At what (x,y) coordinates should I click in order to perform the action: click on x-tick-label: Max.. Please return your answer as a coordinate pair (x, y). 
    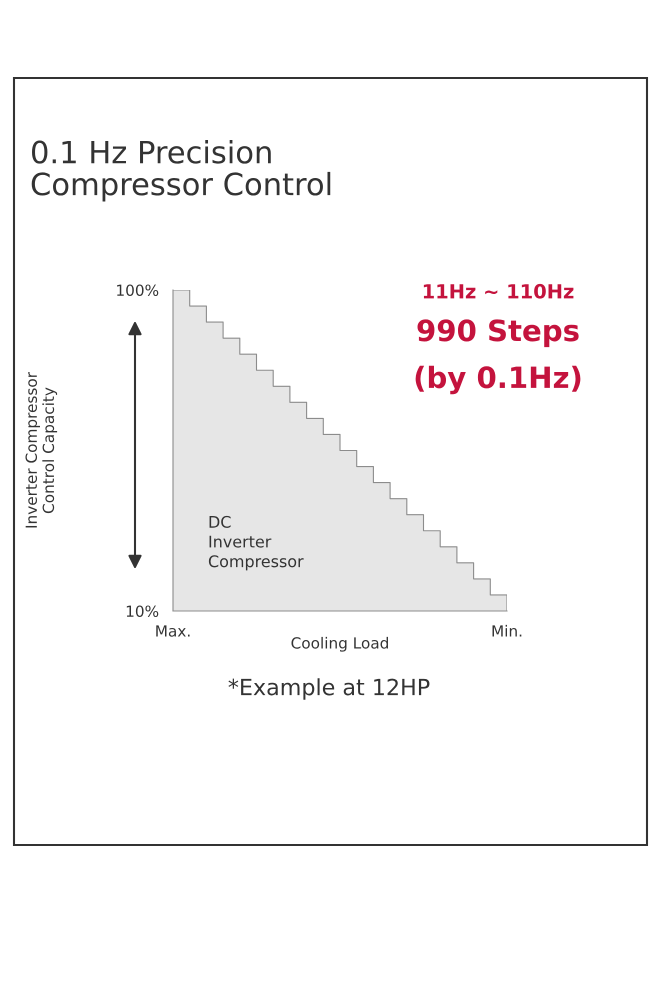
    Looking at the image, I should click on (173, 631).